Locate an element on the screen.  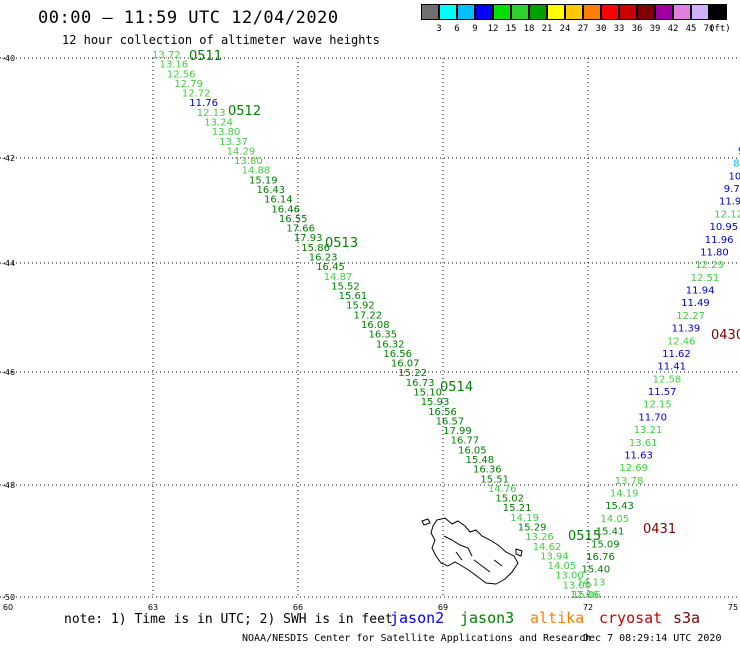
wave-height-value: 17.99 is located at coordinates (457, 431).